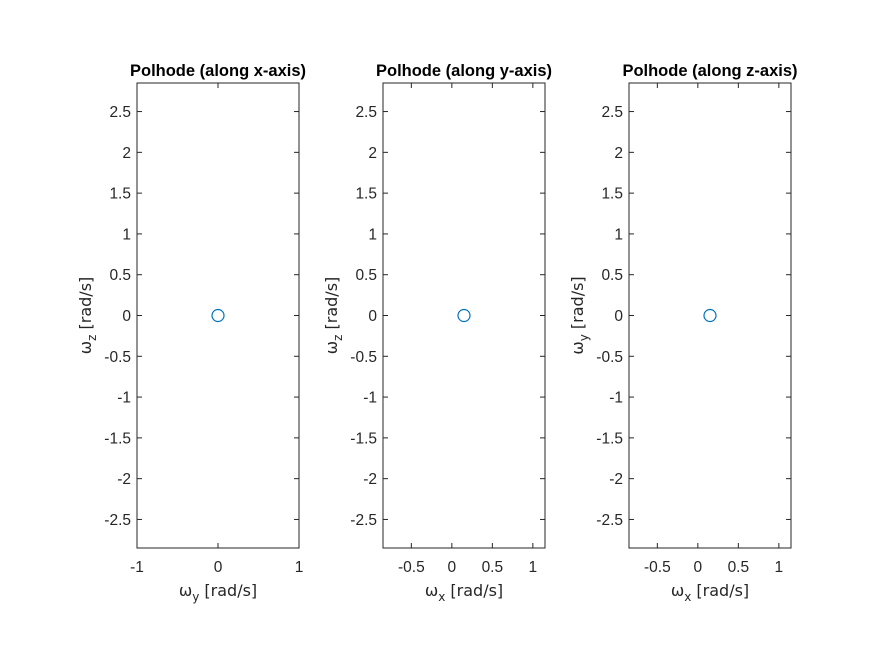  I want to click on chart-title: Polhode (along y-axis), so click(464, 71).